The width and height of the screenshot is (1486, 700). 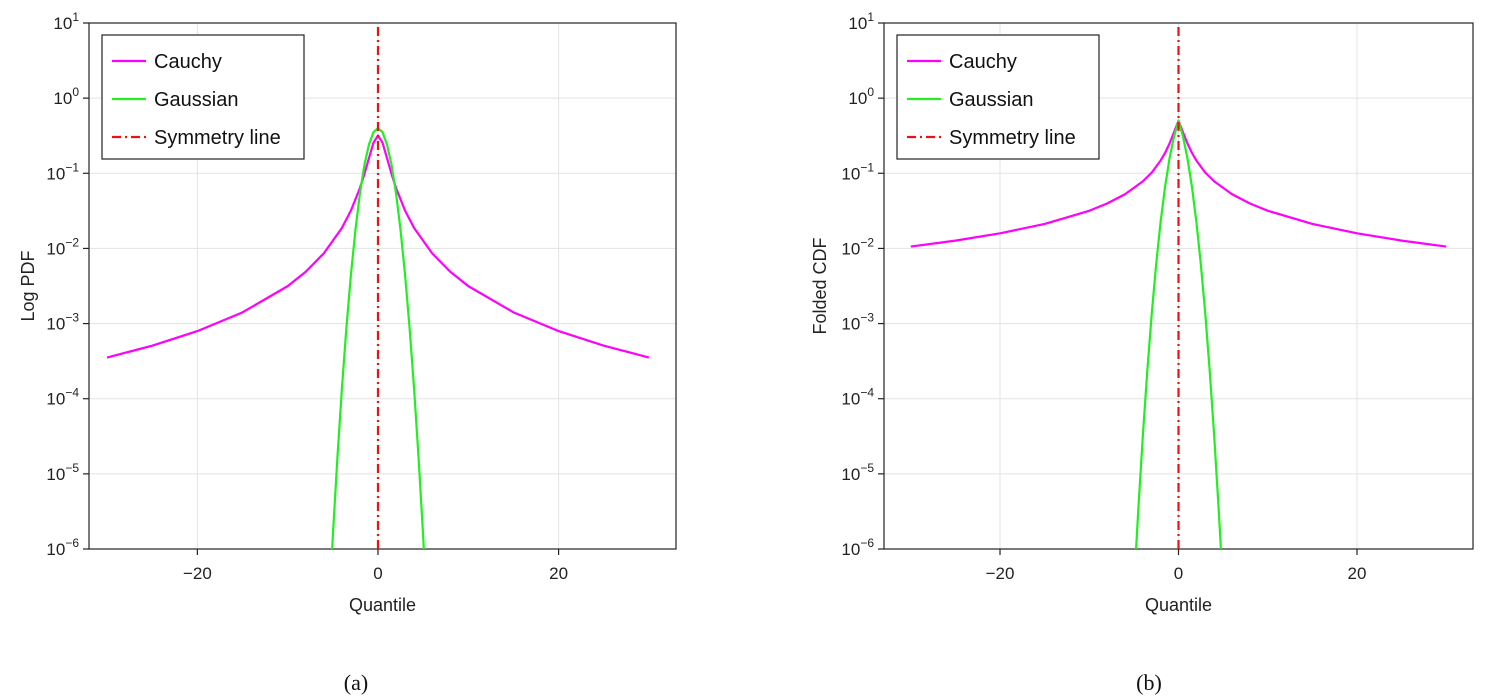 What do you see at coordinates (28, 285) in the screenshot?
I see `y-axis-title: Log PDF` at bounding box center [28, 285].